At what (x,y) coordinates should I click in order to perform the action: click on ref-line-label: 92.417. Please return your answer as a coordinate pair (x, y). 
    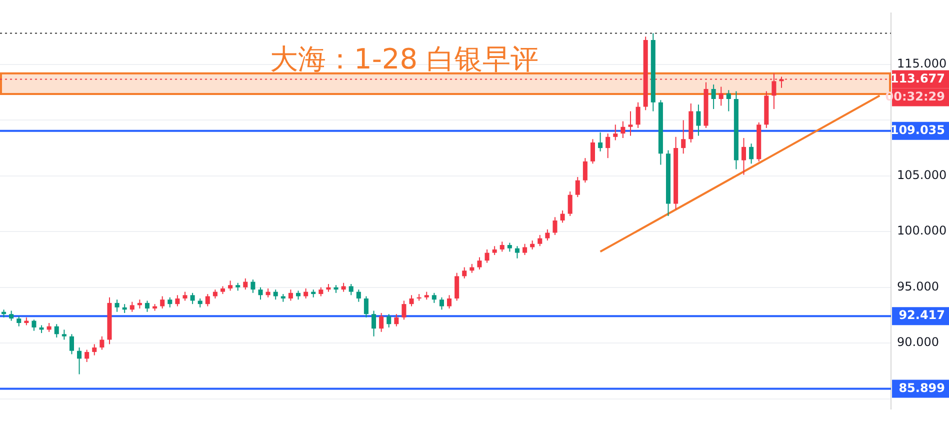
    Looking at the image, I should click on (921, 315).